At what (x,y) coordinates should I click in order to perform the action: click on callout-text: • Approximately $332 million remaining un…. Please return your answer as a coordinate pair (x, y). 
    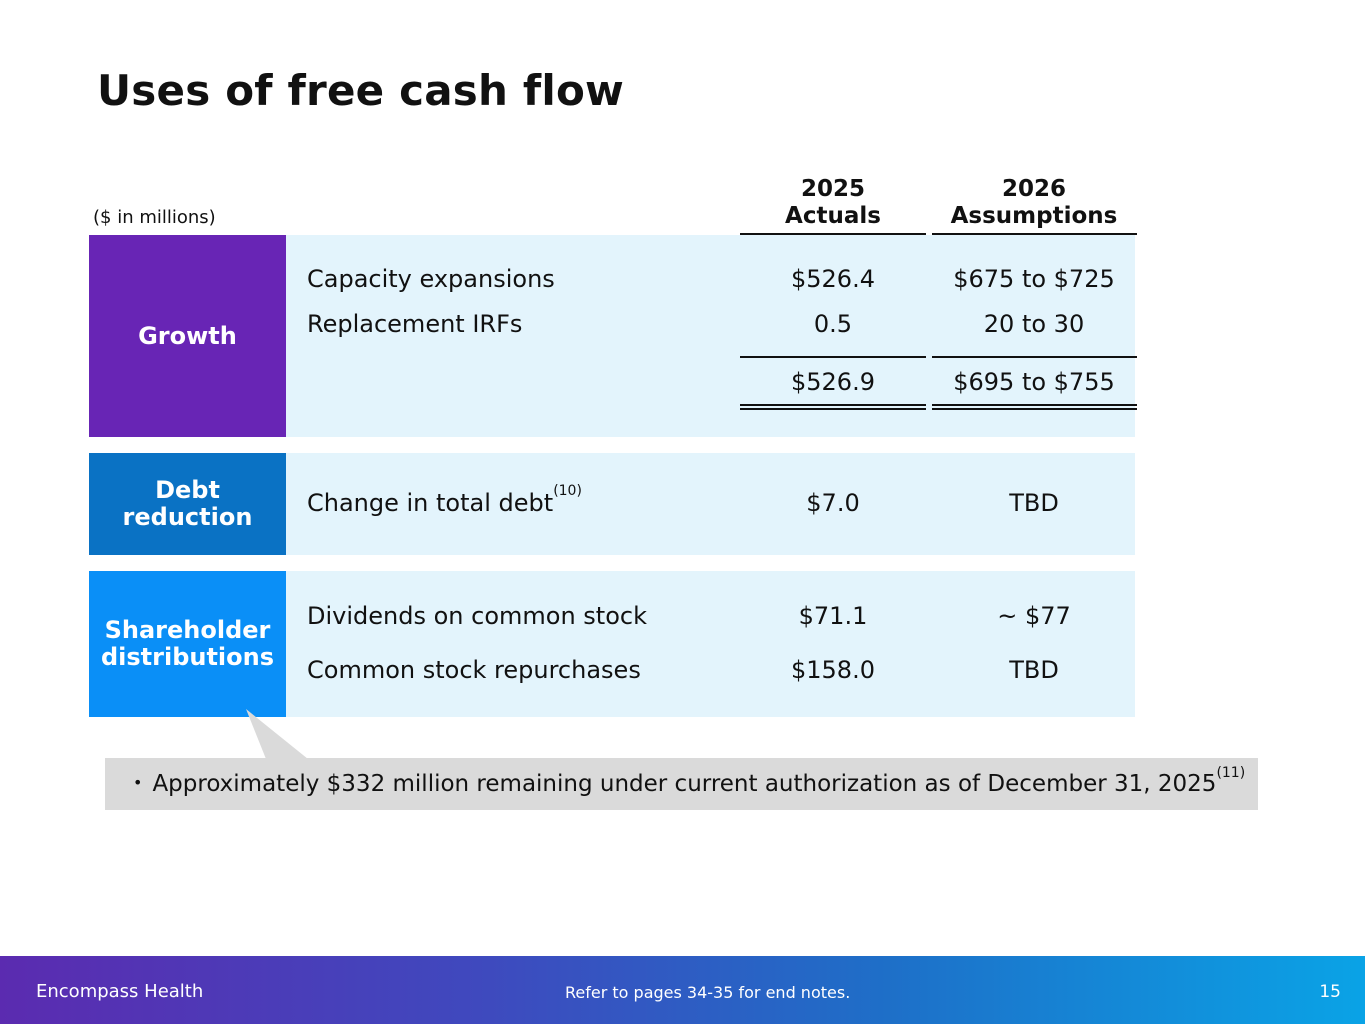
    Looking at the image, I should click on (675, 781).